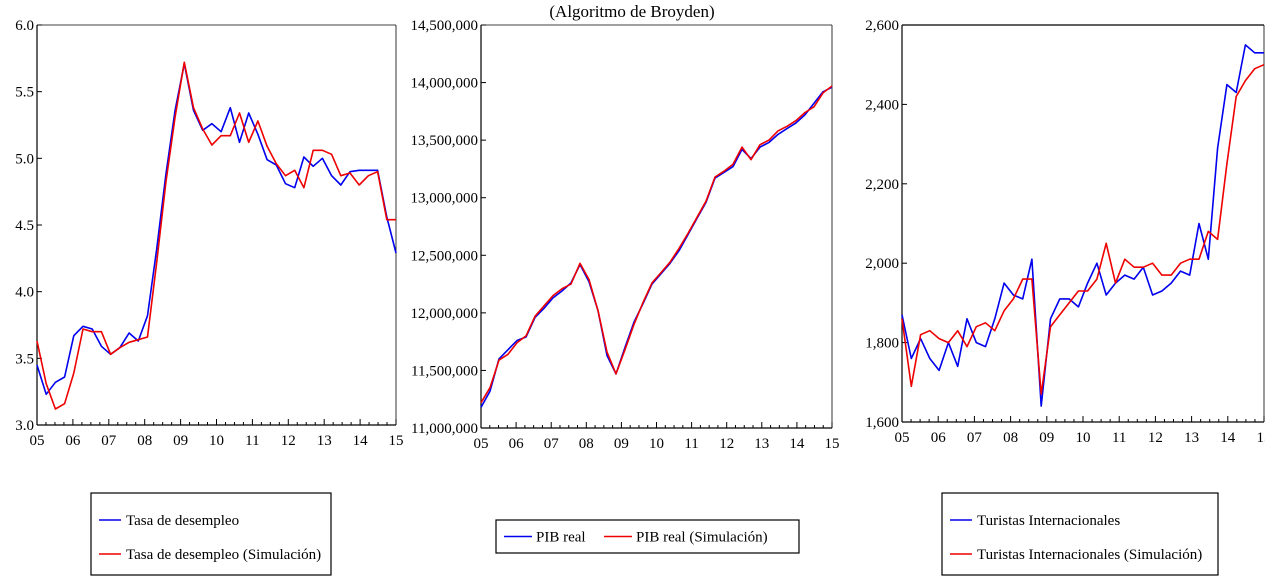 The image size is (1265, 576). I want to click on y-tick-label: 2,600, so click(882, 26).